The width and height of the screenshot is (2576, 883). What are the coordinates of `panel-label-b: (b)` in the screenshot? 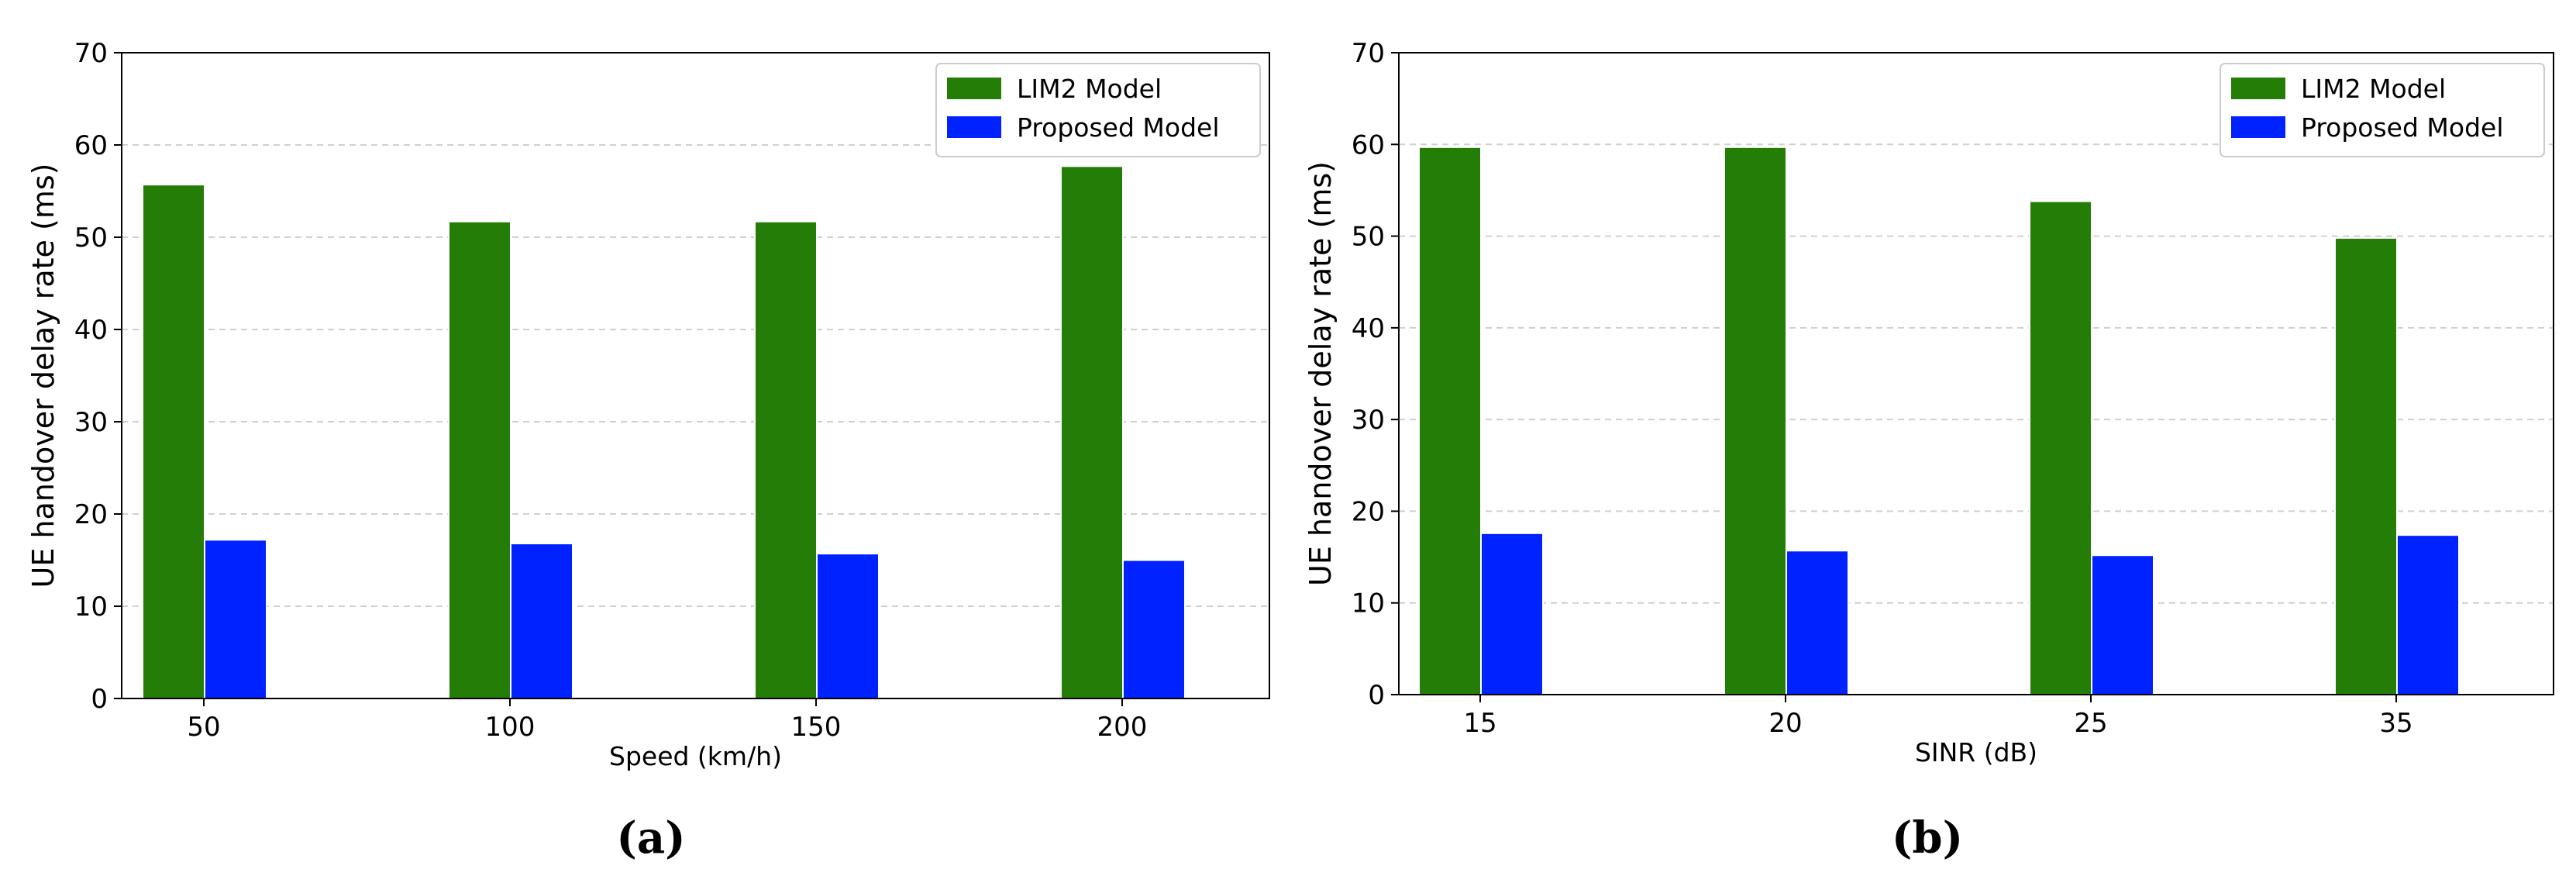 It's located at (1927, 838).